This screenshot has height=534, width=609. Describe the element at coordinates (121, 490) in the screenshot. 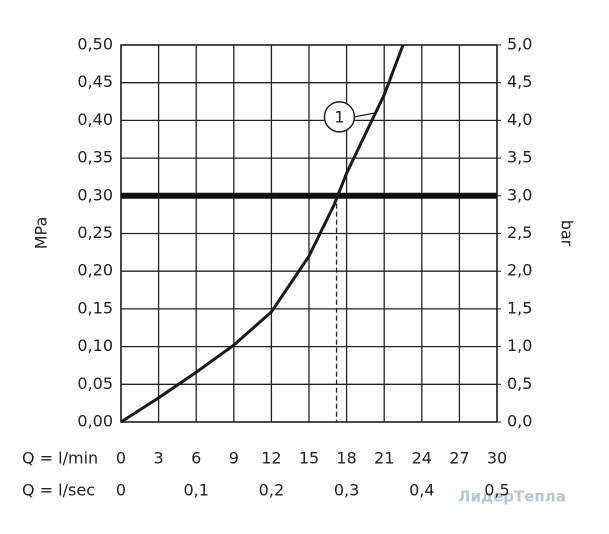

I see `x2-tick-label: 0` at that location.